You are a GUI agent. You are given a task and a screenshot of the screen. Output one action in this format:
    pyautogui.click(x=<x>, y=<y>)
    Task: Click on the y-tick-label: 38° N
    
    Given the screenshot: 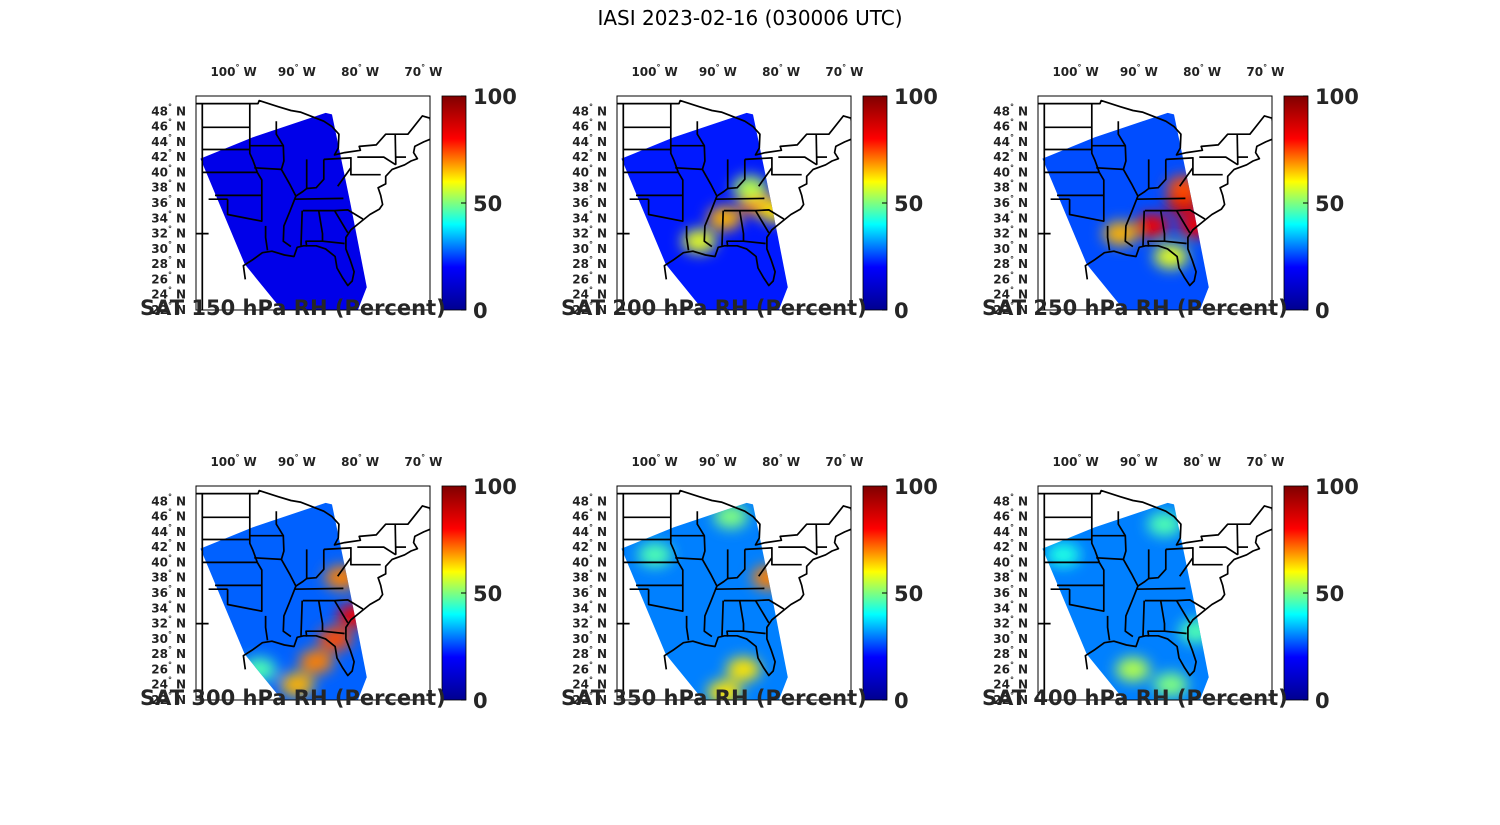 What is the action you would take?
    pyautogui.click(x=1010, y=577)
    